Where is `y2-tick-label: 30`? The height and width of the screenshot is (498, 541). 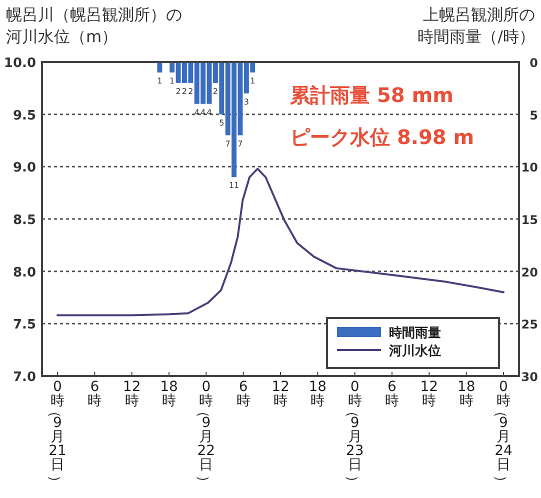
y2-tick-label: 30 is located at coordinates (529, 377).